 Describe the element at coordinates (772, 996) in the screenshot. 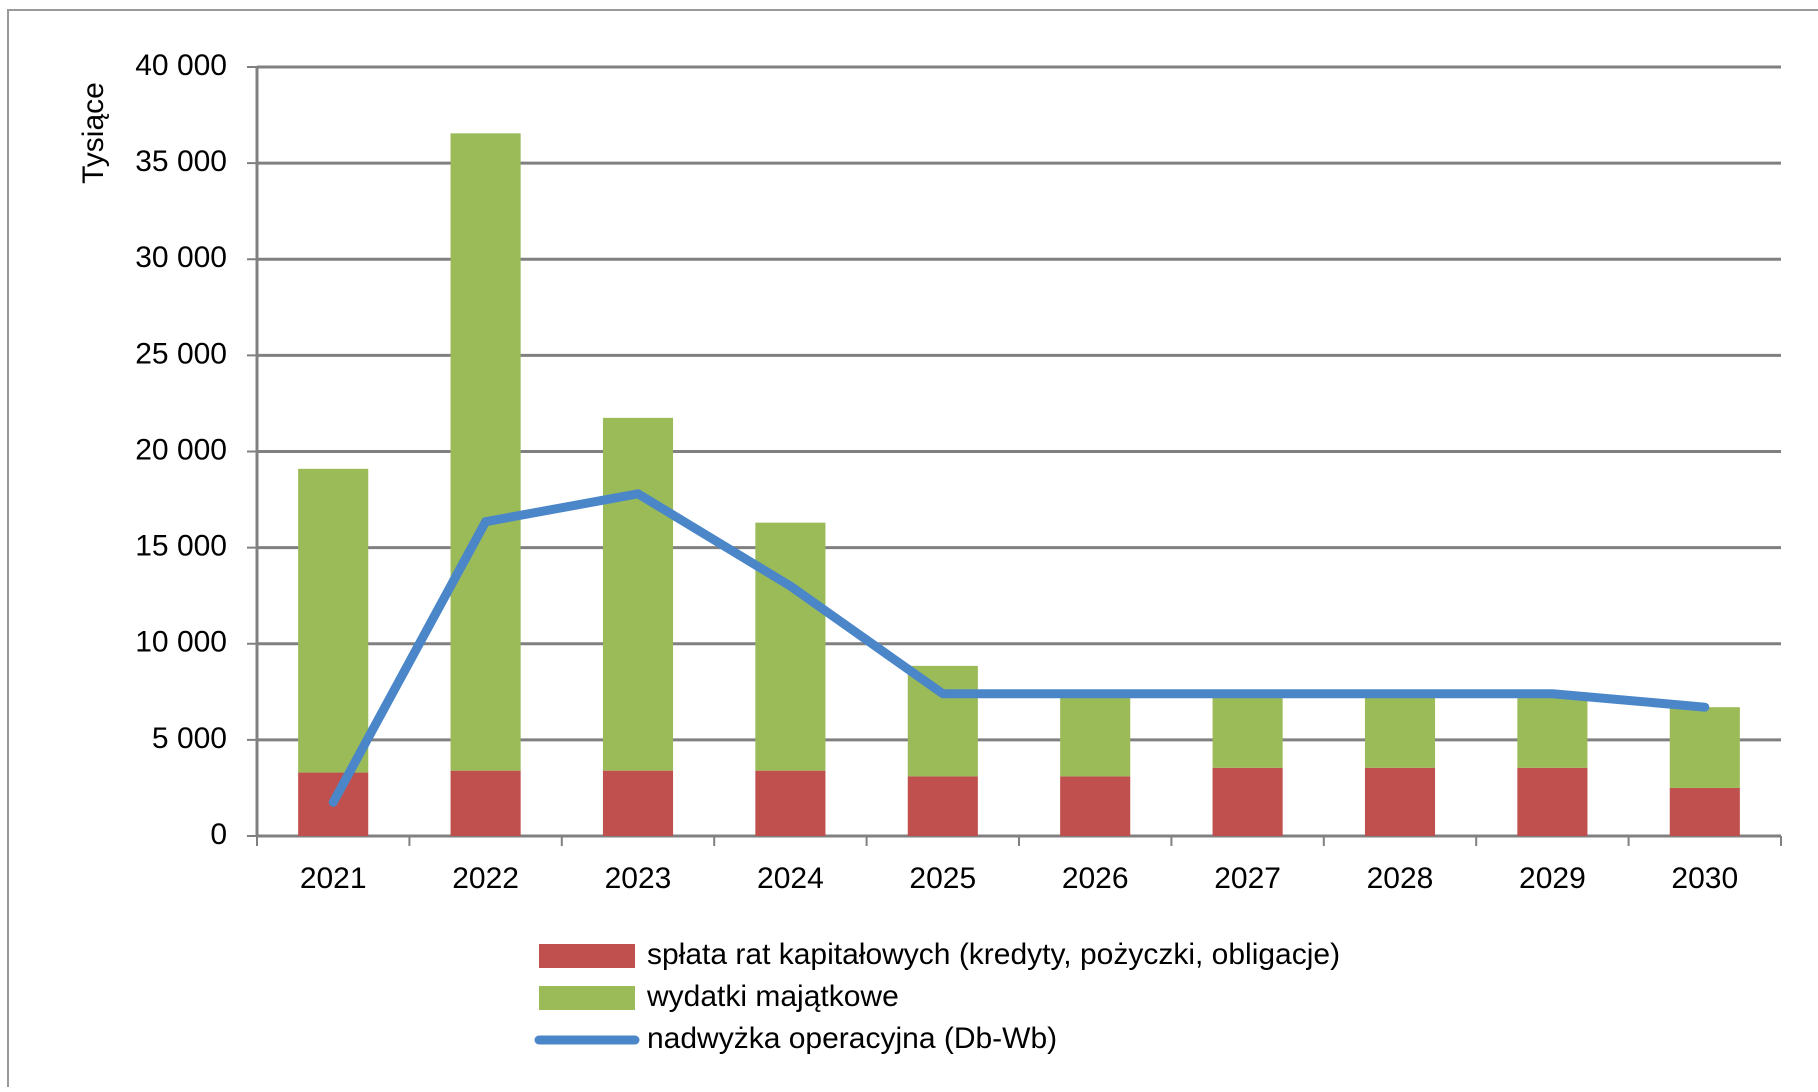

I see `legend-label: wydatki majątkowe` at that location.